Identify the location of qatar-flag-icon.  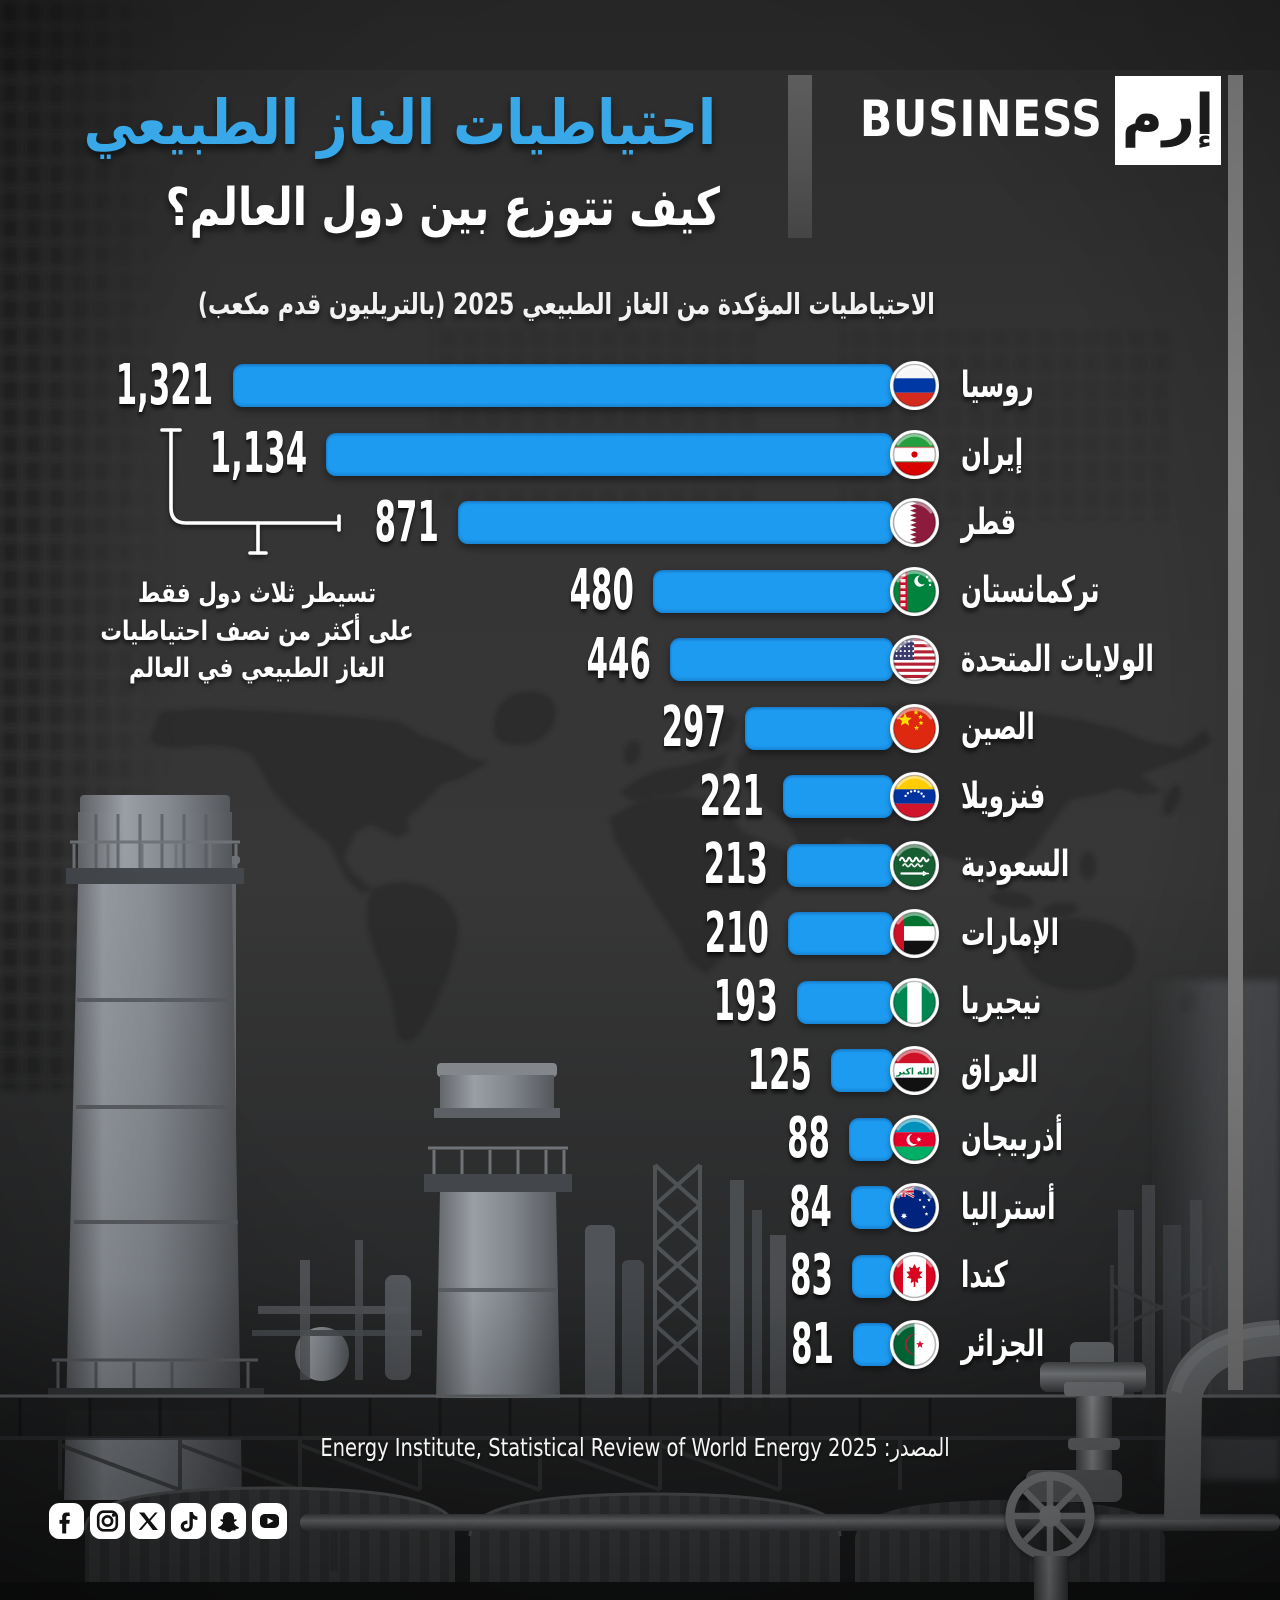
(914, 522).